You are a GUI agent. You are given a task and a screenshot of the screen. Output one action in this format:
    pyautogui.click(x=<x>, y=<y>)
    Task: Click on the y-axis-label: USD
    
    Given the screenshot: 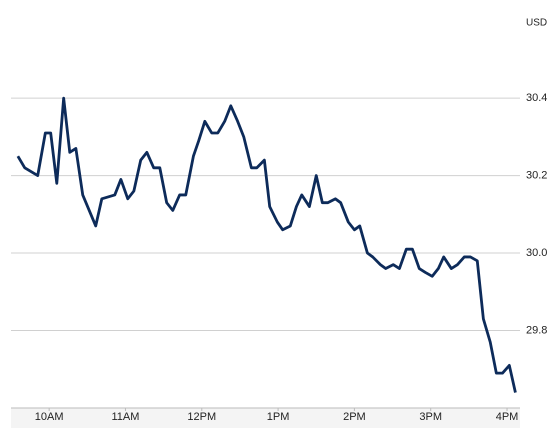 What is the action you would take?
    pyautogui.click(x=536, y=23)
    